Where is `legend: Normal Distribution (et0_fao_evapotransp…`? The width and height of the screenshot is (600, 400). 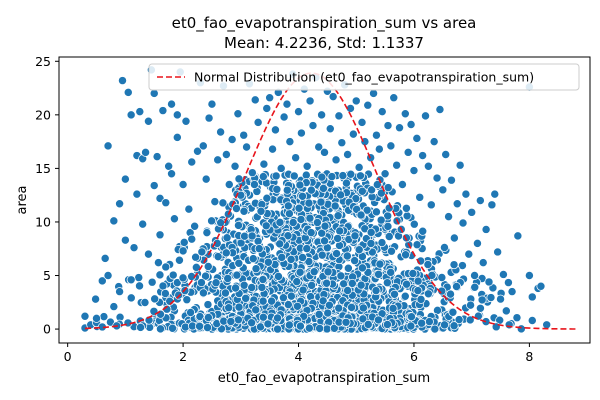
legend: Normal Distribution (et0_fao_evapotransp… is located at coordinates (364, 77).